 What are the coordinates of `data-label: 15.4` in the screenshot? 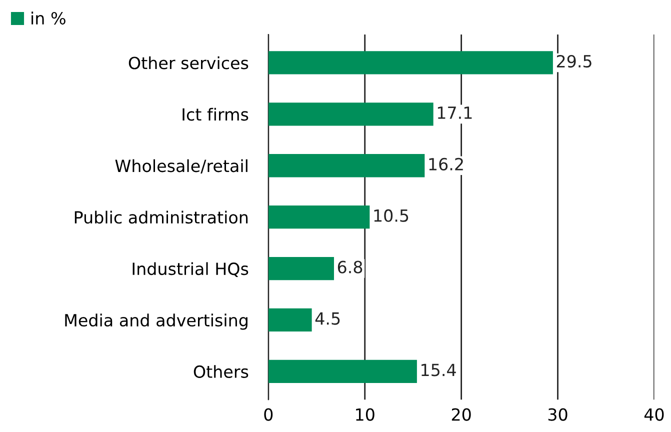 It's located at (439, 370).